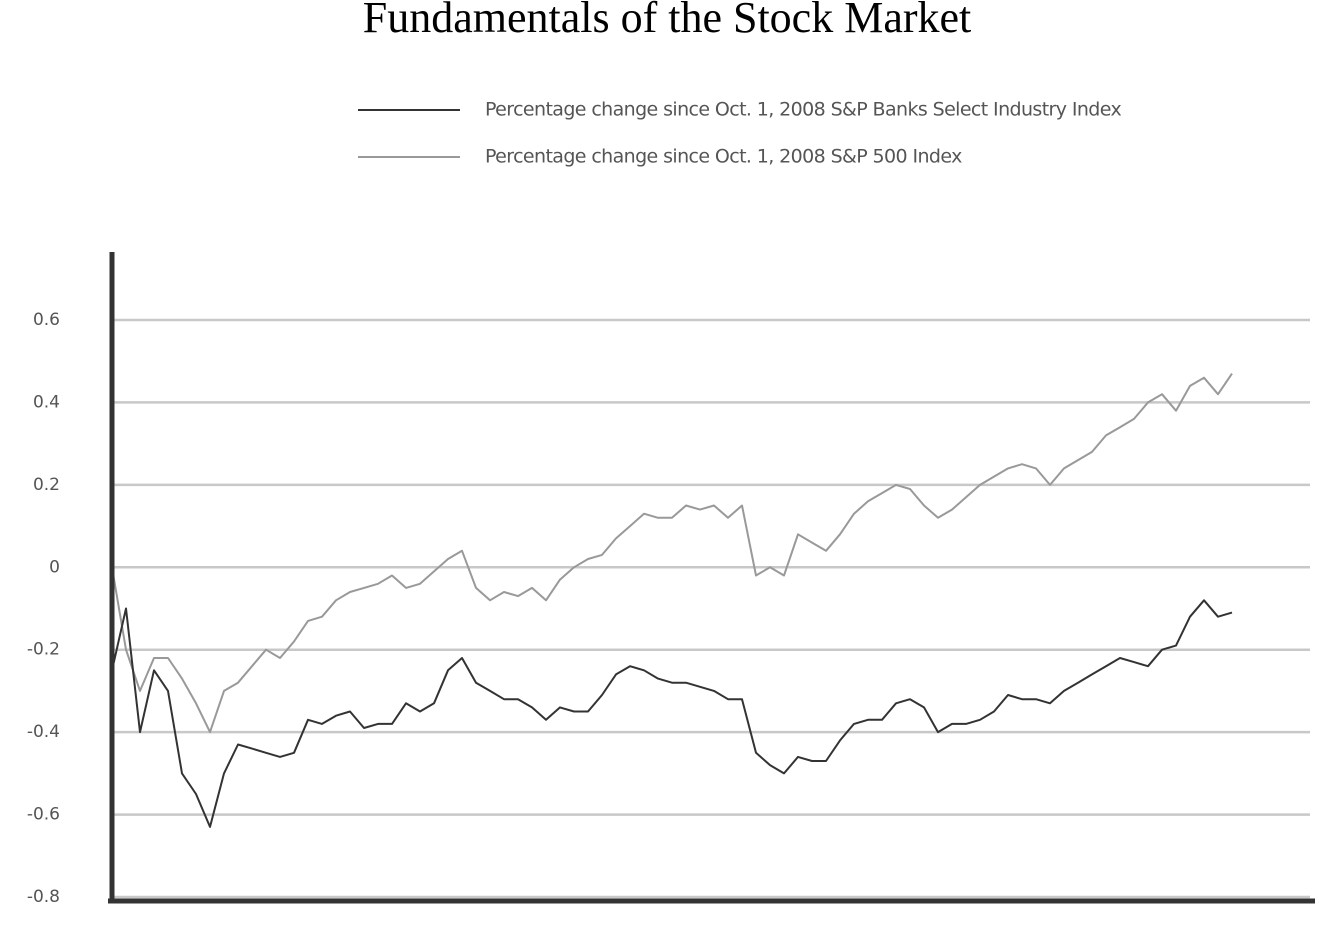  Describe the element at coordinates (46, 402) in the screenshot. I see `y-tick-label: 0.4` at that location.